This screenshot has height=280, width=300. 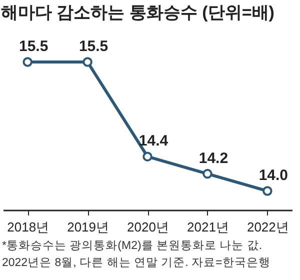 I want to click on x-tick-label: 2022년, so click(x=267, y=227).